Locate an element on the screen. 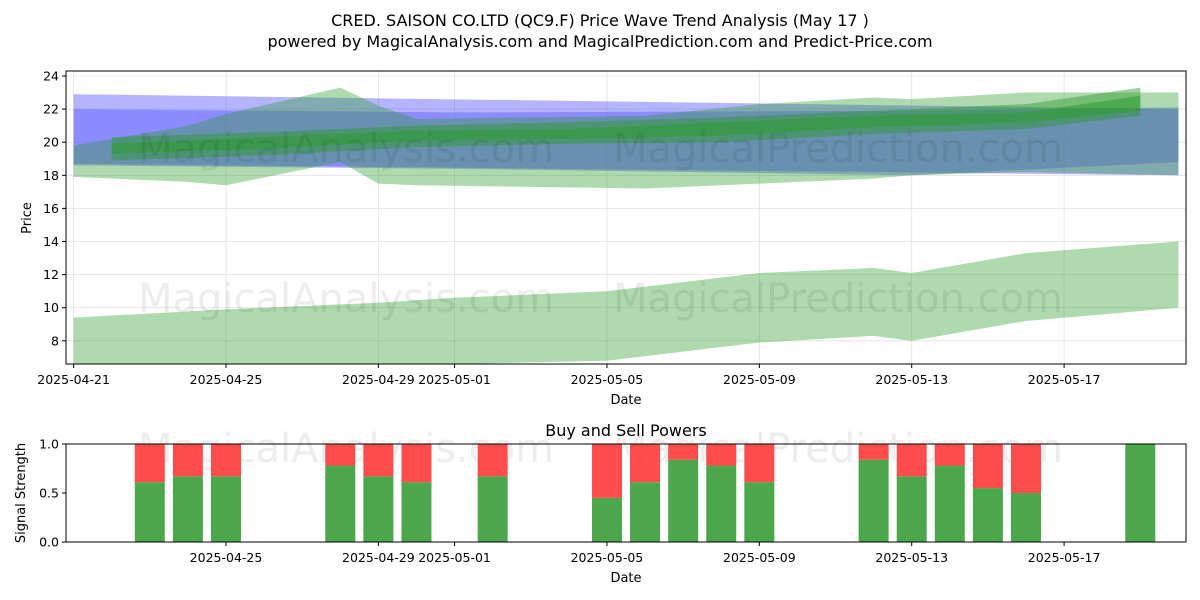 The width and height of the screenshot is (1200, 600). price-y-axis-label: Price is located at coordinates (27, 218).